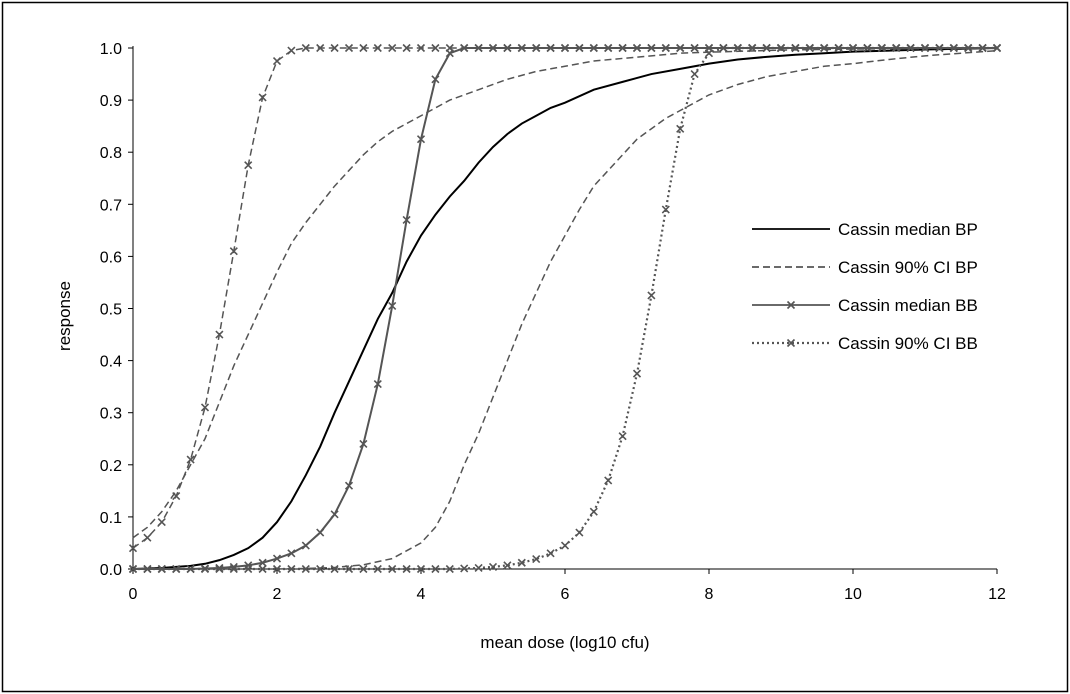 The width and height of the screenshot is (1070, 694). I want to click on y-tick-label: 0.7, so click(111, 205).